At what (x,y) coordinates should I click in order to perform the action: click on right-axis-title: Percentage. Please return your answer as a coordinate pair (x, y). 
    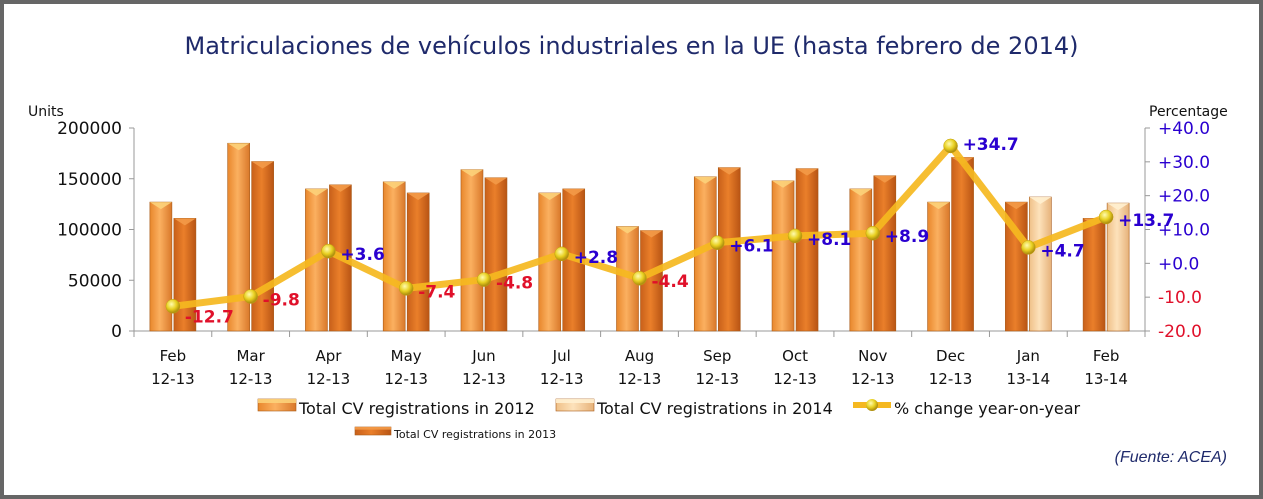
    Looking at the image, I should click on (1188, 112).